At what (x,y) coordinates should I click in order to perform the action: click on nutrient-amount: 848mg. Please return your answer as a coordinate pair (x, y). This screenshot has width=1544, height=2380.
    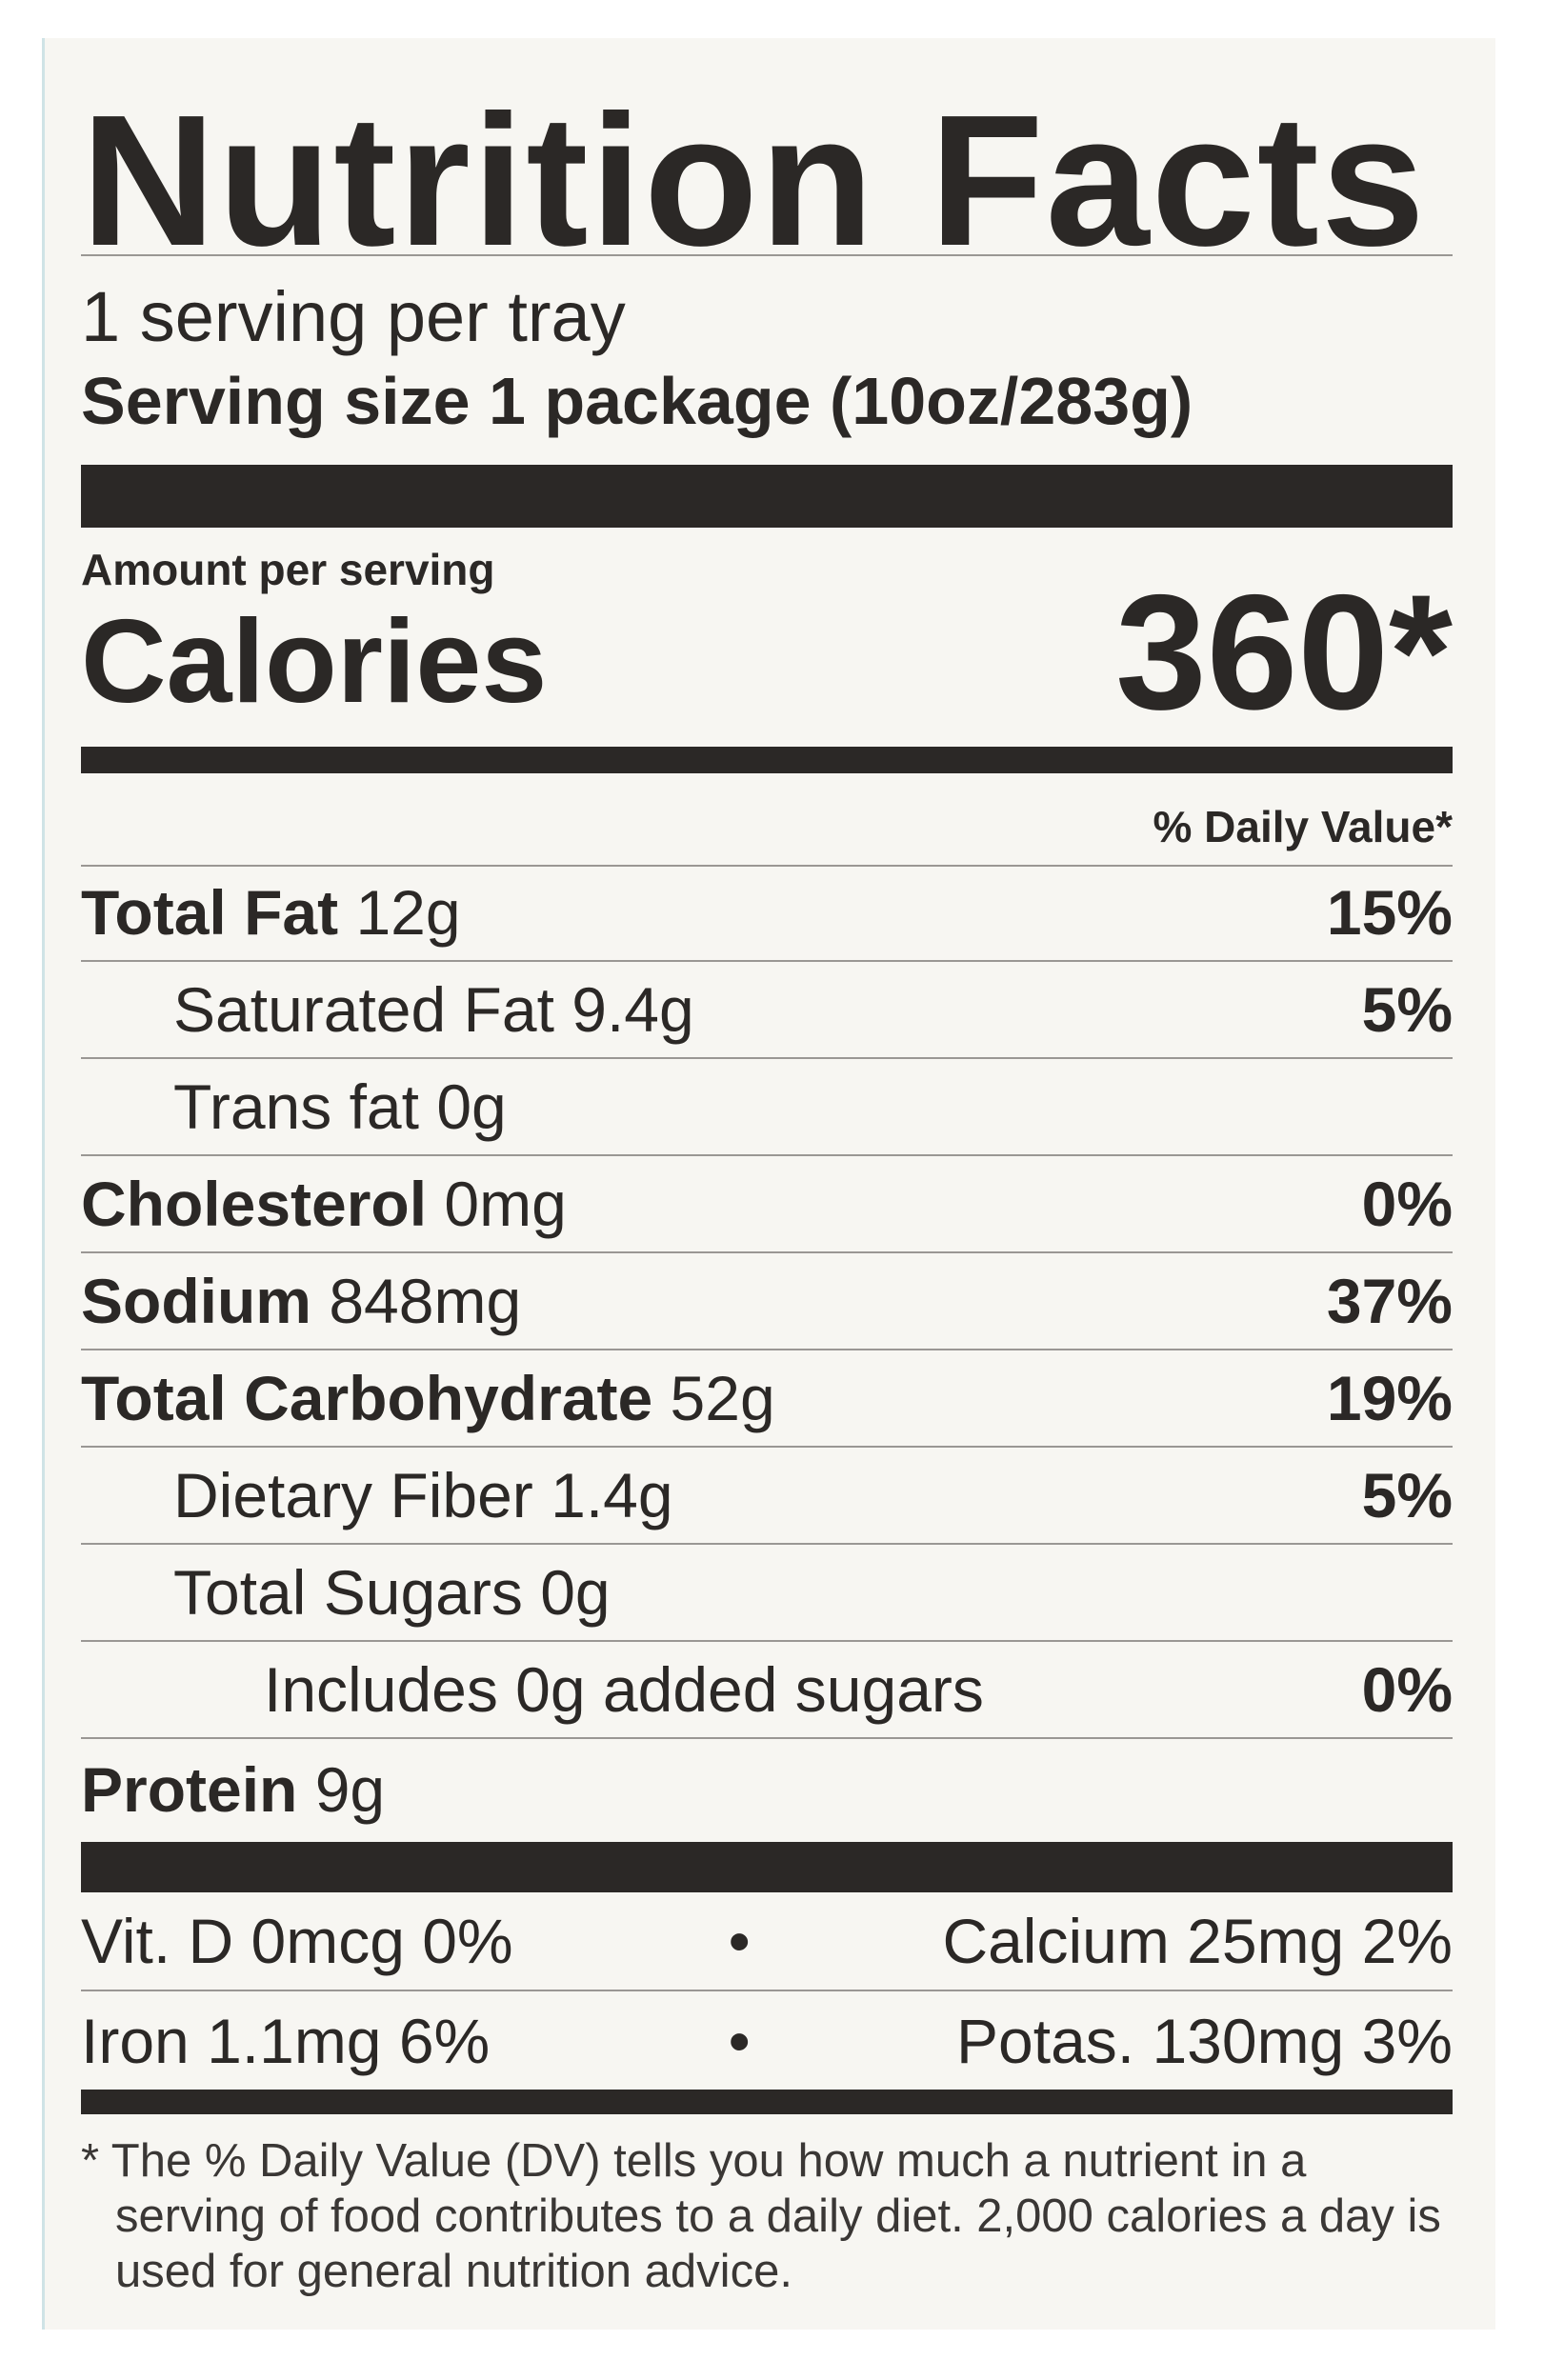
    Looking at the image, I should click on (425, 1301).